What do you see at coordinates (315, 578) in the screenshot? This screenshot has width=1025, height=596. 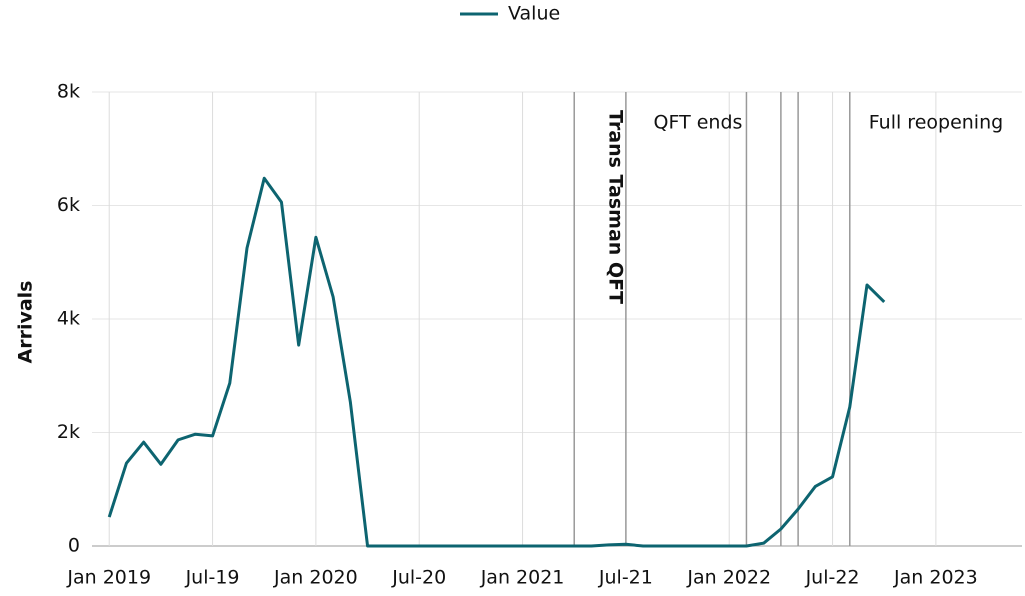 I see `x-tick-label: Jan 2020` at bounding box center [315, 578].